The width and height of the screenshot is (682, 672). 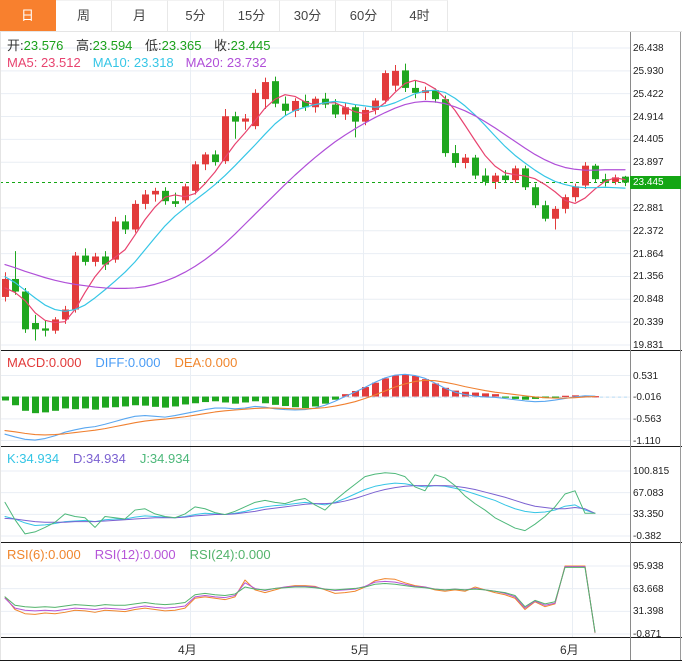 I want to click on y-axis-label: 67.083, so click(x=648, y=493).